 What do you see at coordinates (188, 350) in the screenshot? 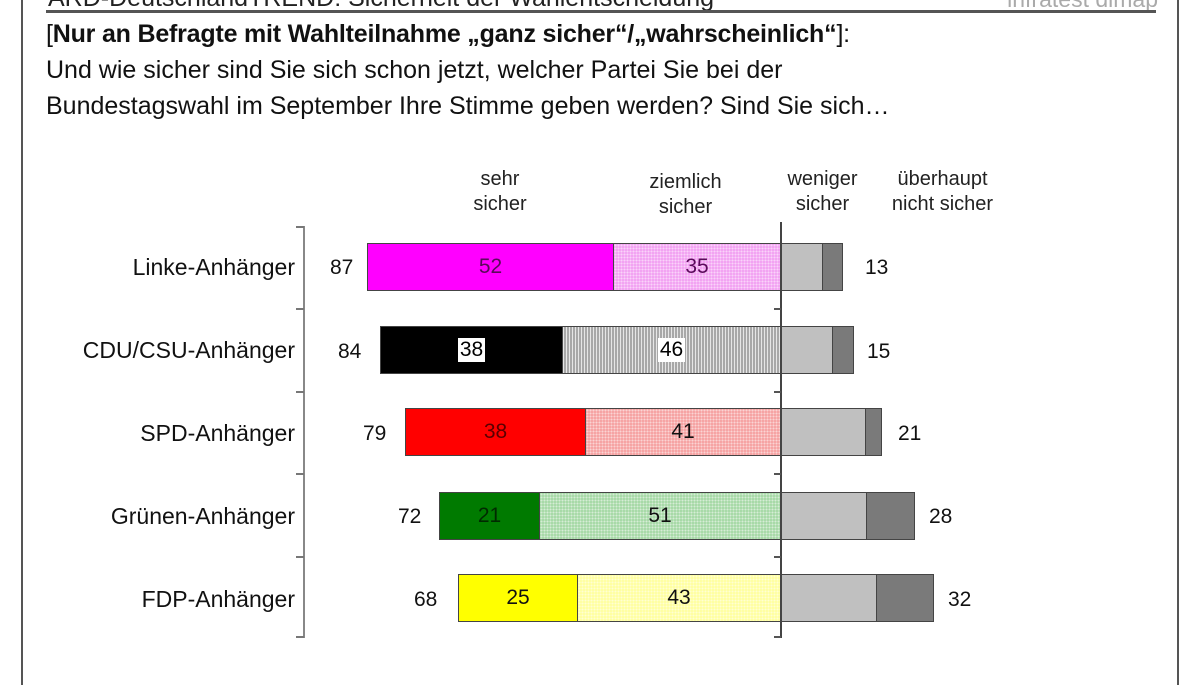
I see `category-label: CDU/CSU-Anhänger` at bounding box center [188, 350].